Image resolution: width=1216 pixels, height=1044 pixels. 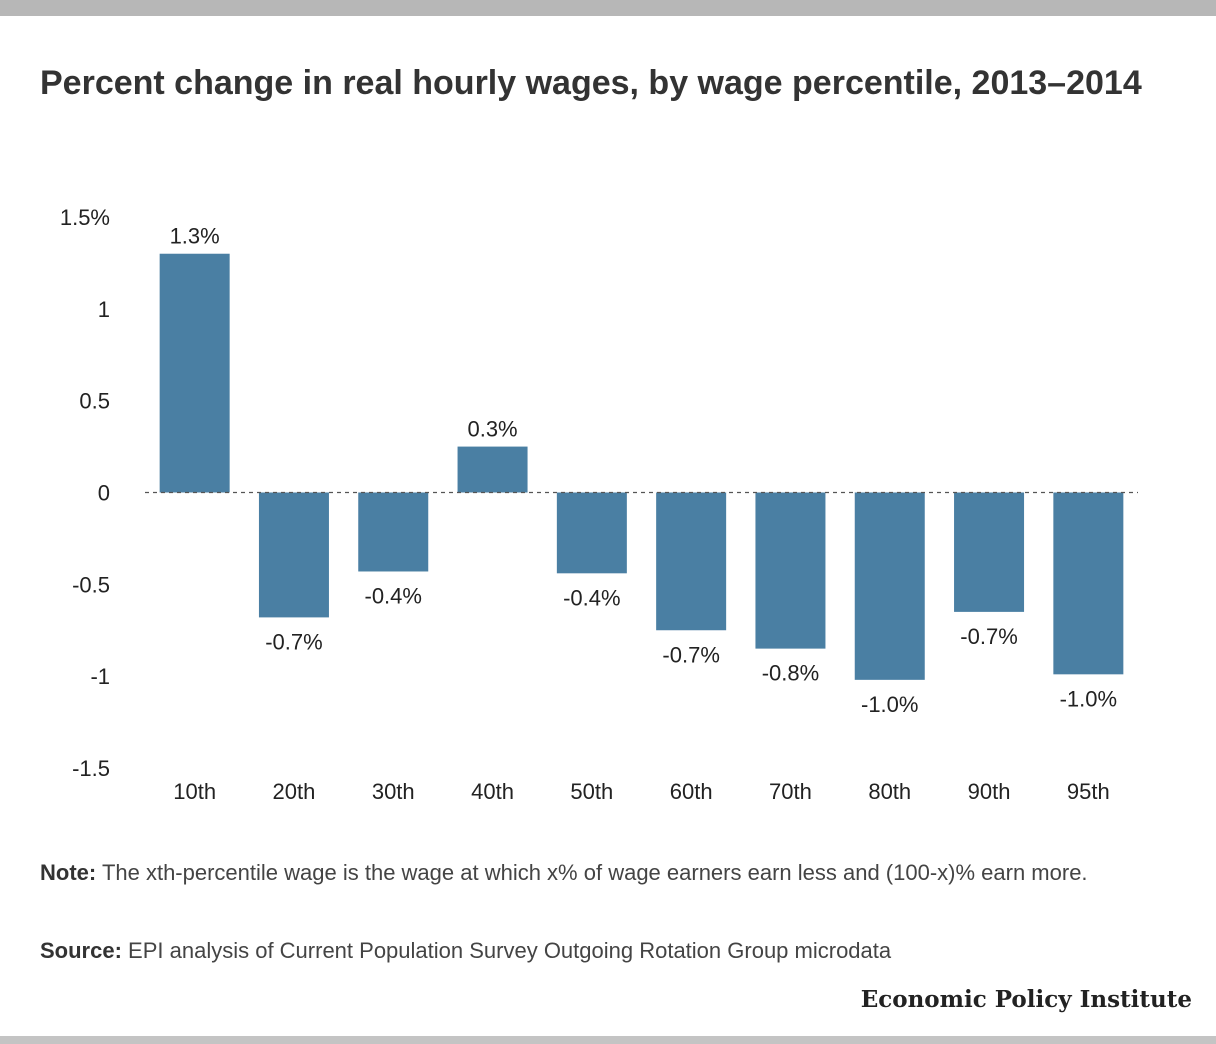 I want to click on bar-70th, so click(x=790, y=570).